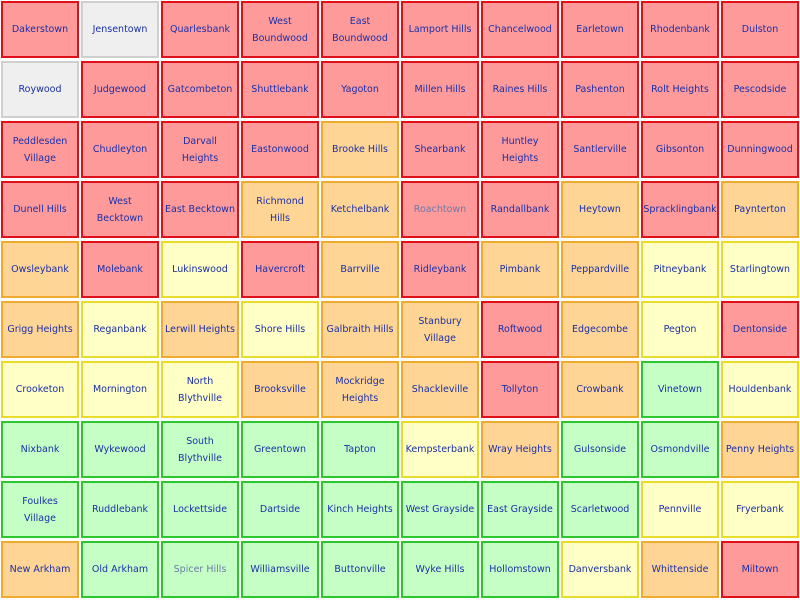  Describe the element at coordinates (440, 89) in the screenshot. I see `suburb-cell-millen-hills: Millen Hills` at that location.